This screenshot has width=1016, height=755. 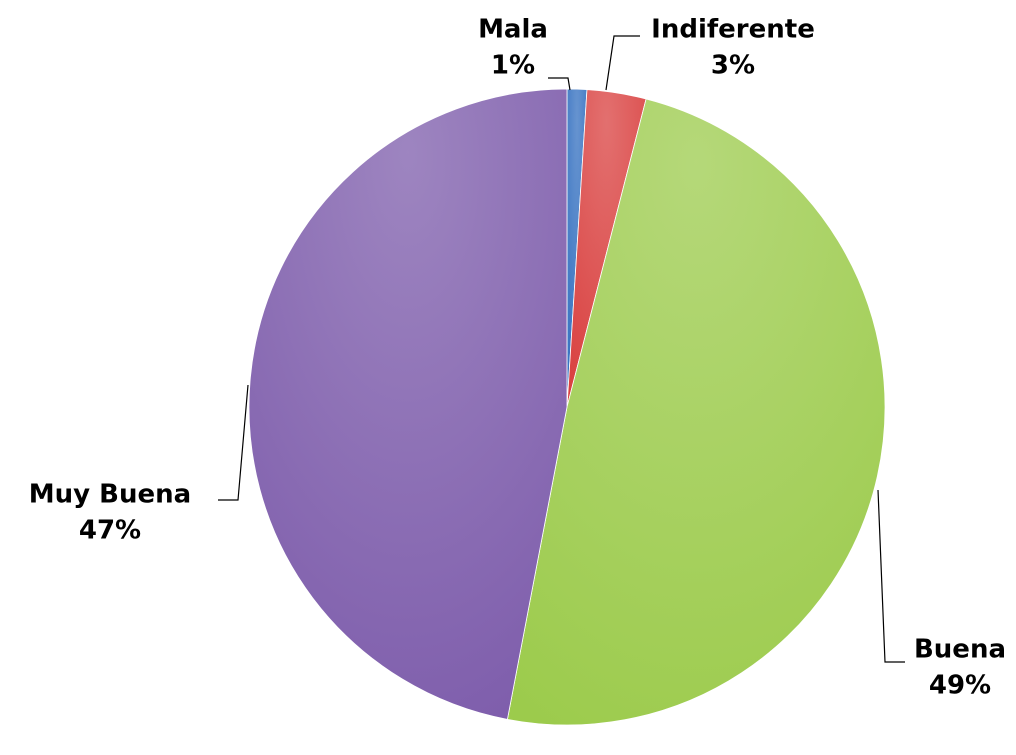 I want to click on slice-label: Indiferente, so click(x=733, y=30).